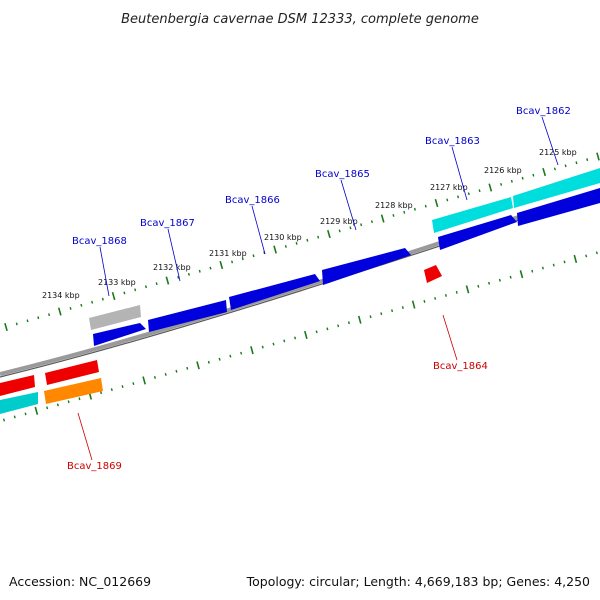  What do you see at coordinates (72, 372) in the screenshot?
I see `gene-block-bcav-1869-red` at bounding box center [72, 372].